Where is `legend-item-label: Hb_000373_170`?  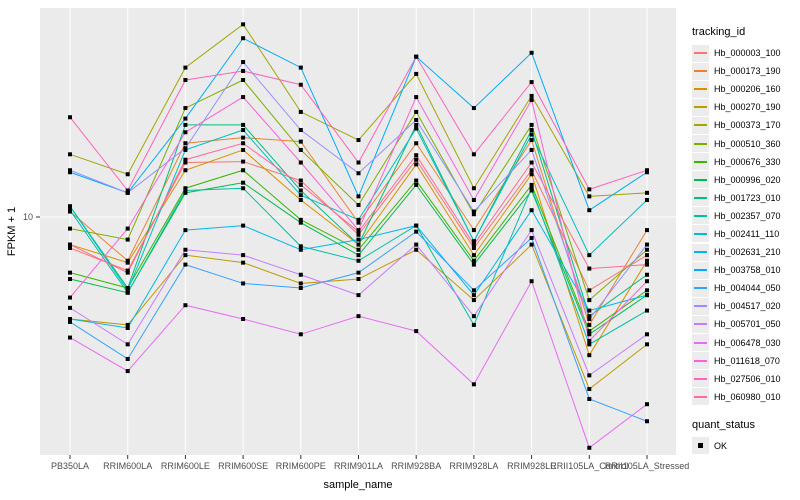
legend-item-label: Hb_000373_170 is located at coordinates (747, 125).